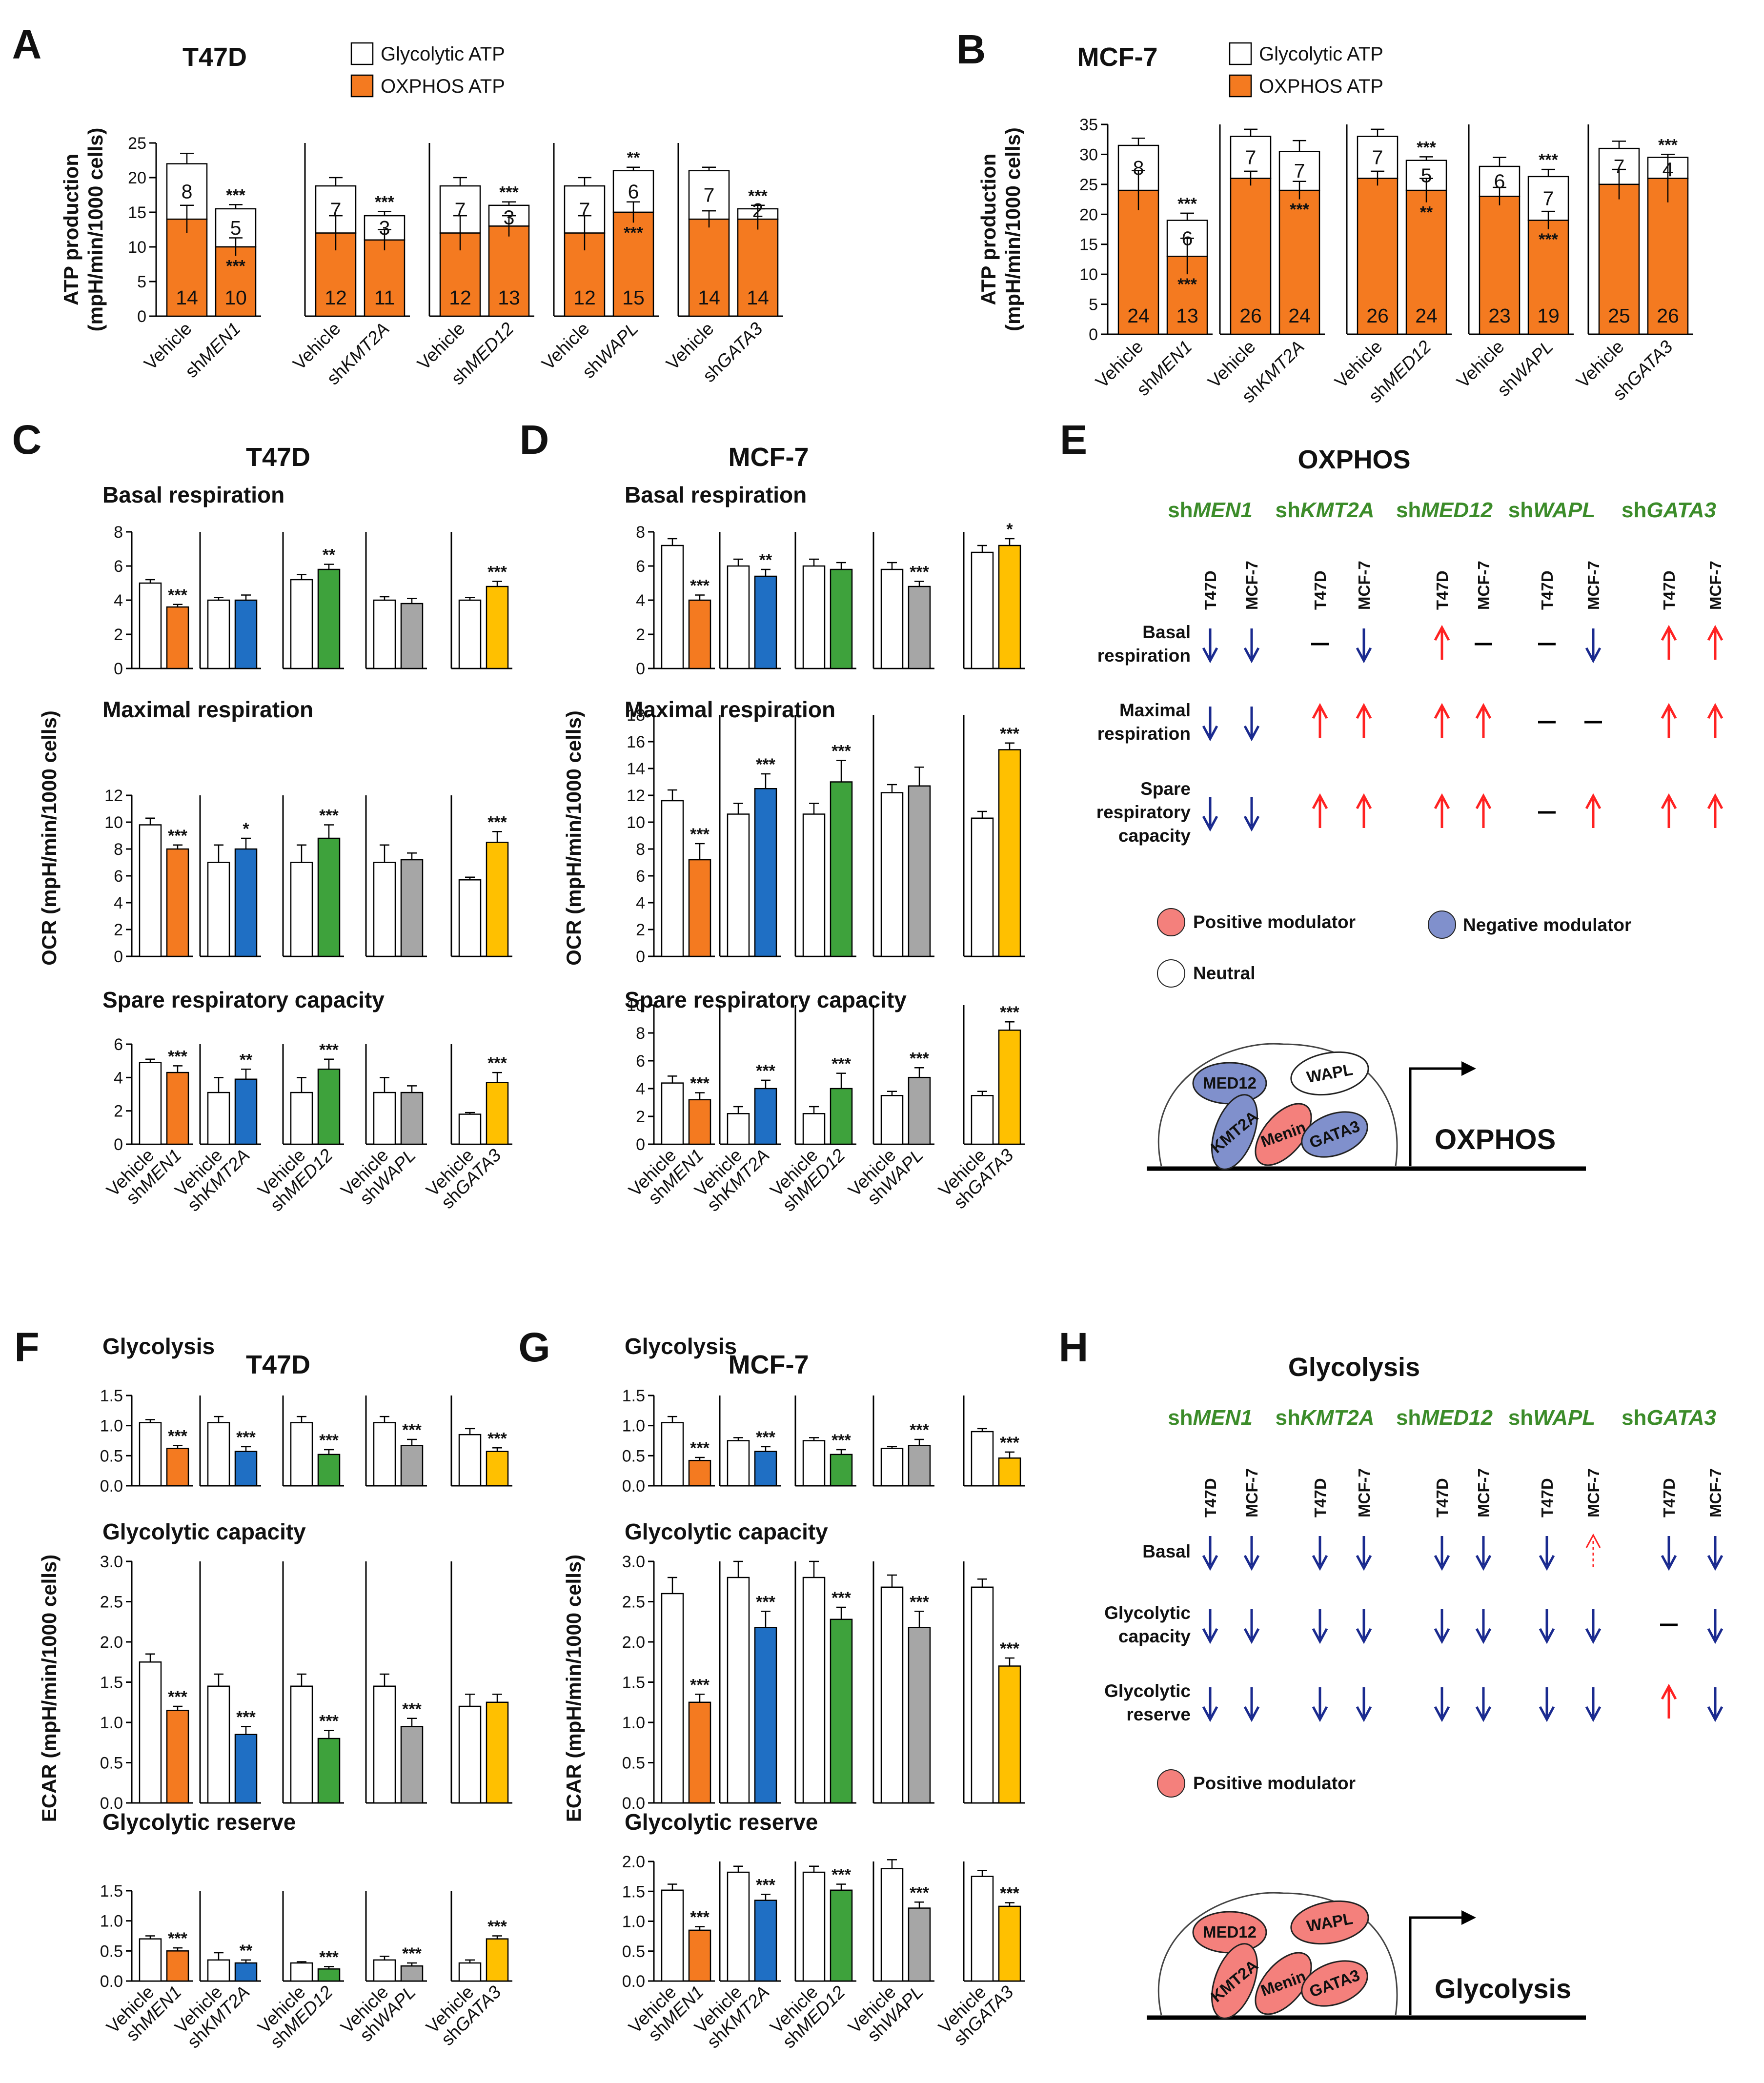 This screenshot has width=1764, height=2083. I want to click on y-tick-label: 0.0, so click(111, 1981).